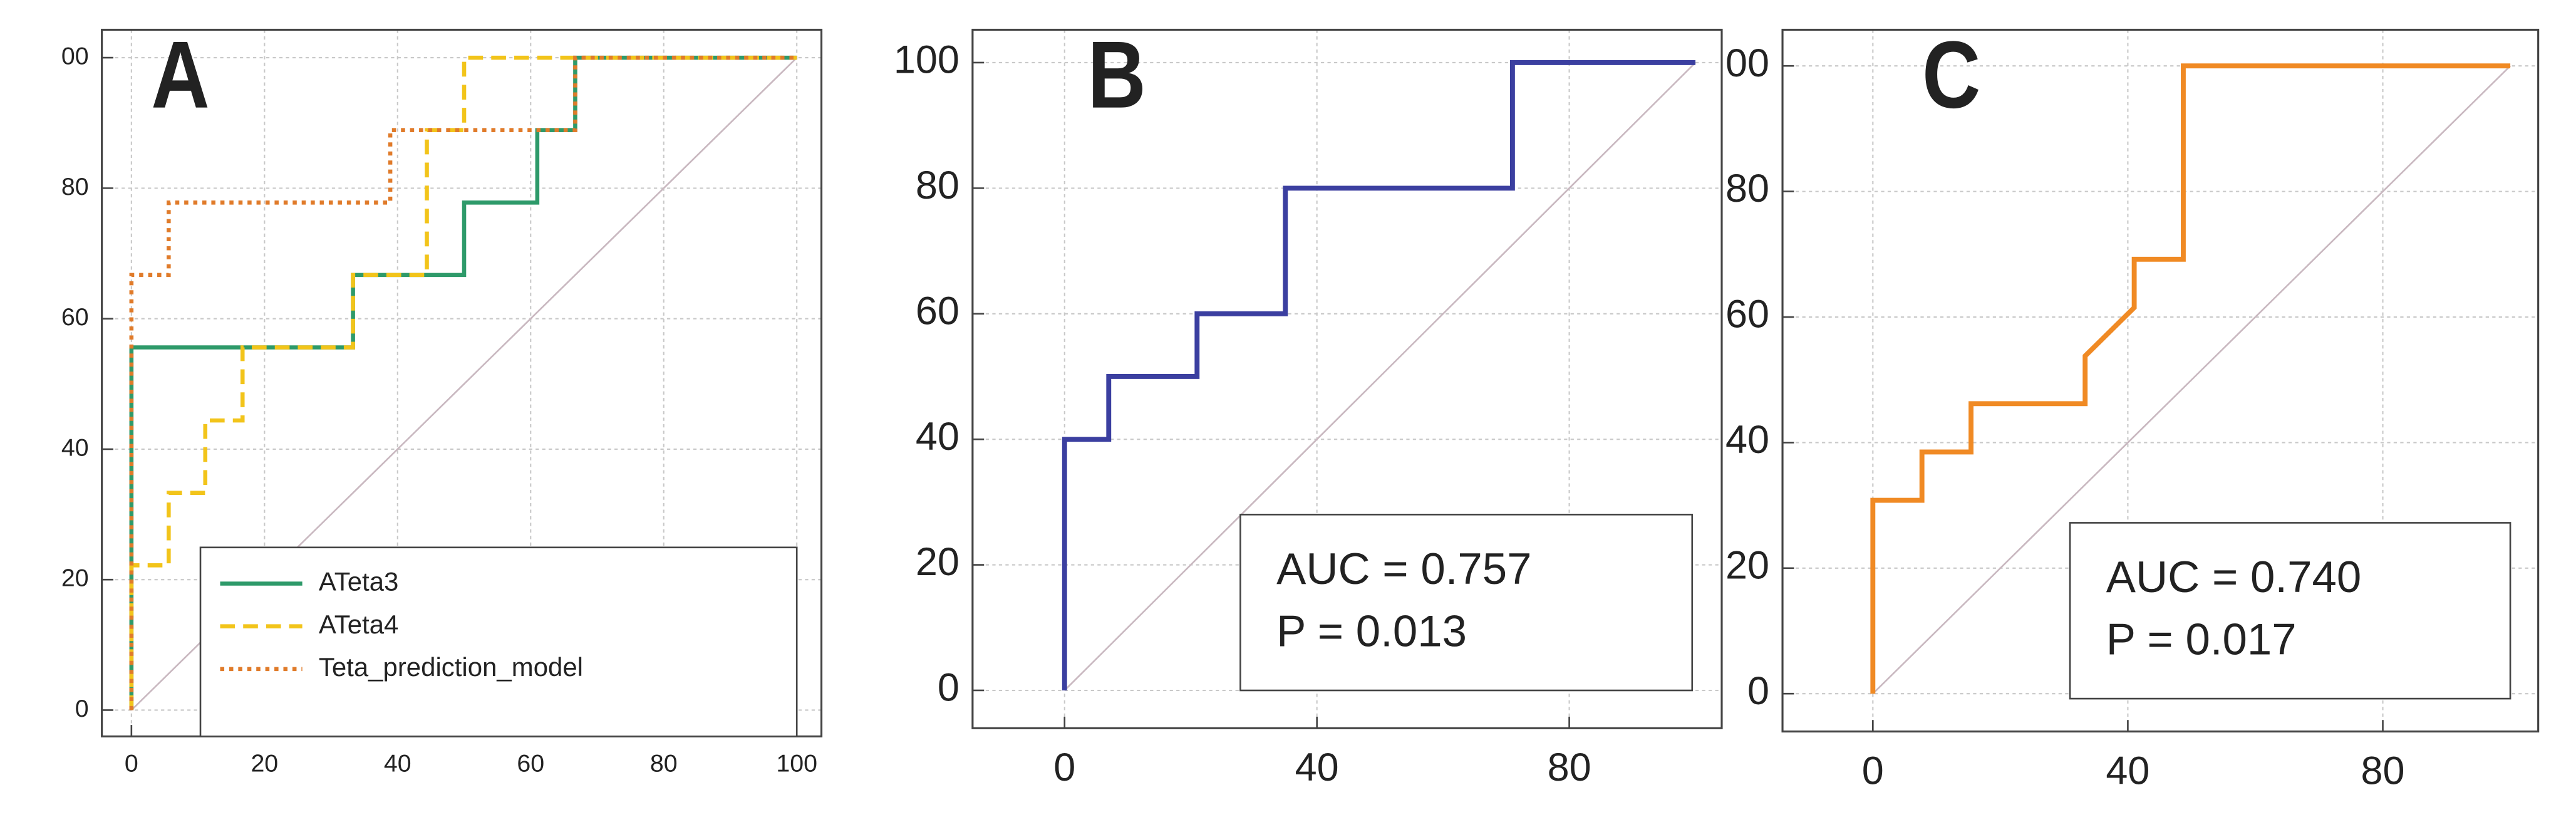 The height and width of the screenshot is (827, 2576). What do you see at coordinates (796, 764) in the screenshot?
I see `x-tick-label: 100` at bounding box center [796, 764].